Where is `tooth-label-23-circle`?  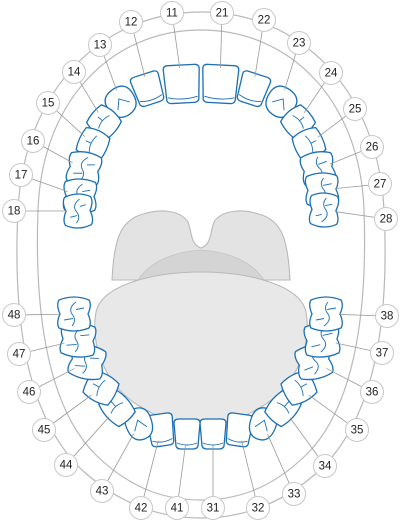
tooth-label-23-circle is located at coordinates (299, 43).